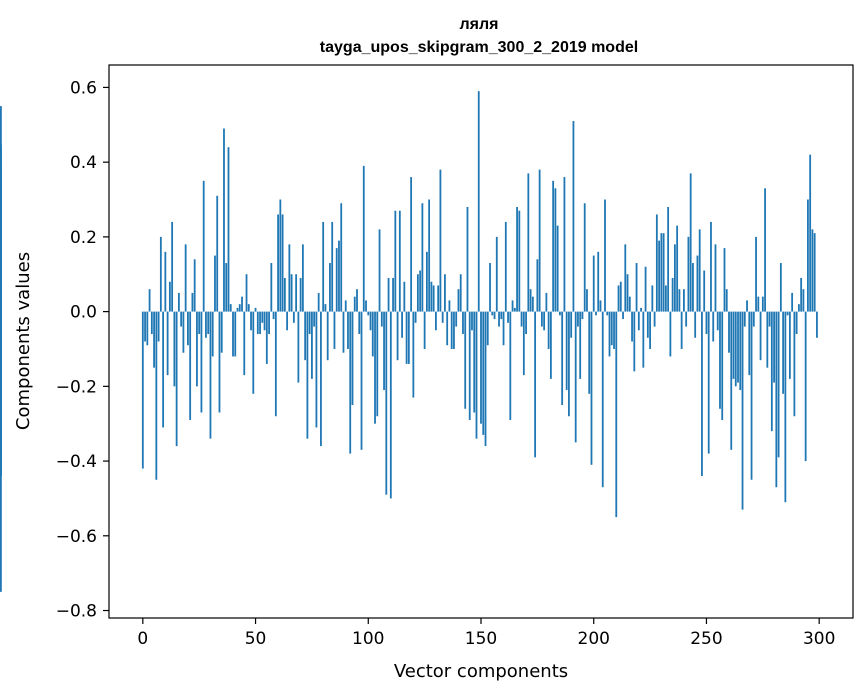  What do you see at coordinates (142, 639) in the screenshot?
I see `x-tick-label: 0` at bounding box center [142, 639].